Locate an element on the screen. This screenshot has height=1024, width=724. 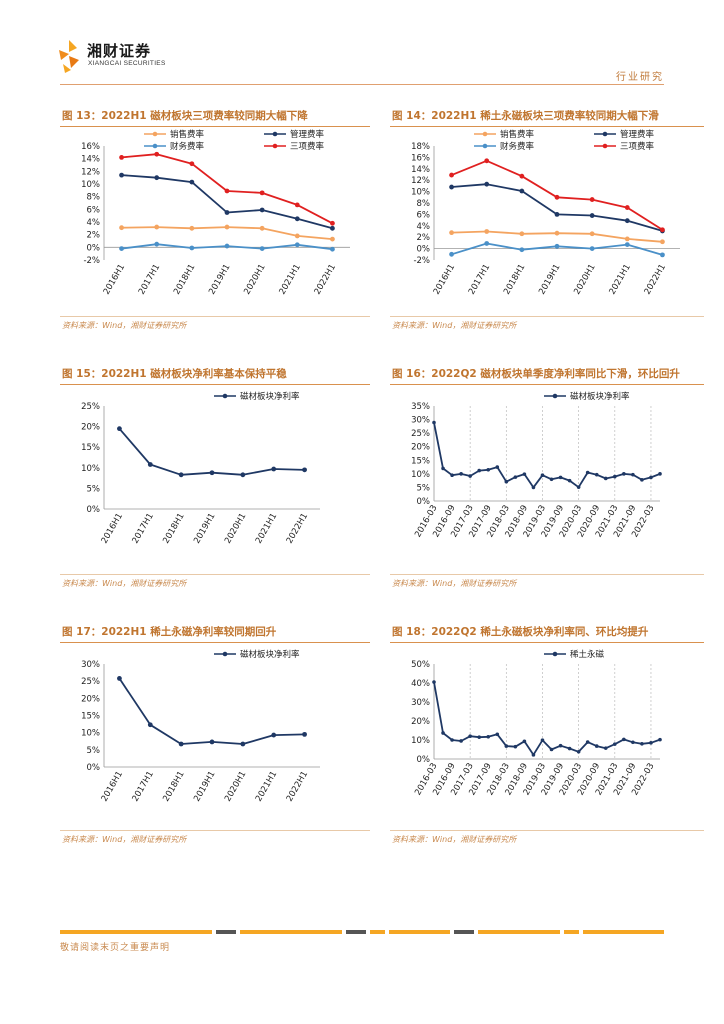
figure-15-source: 资料来源：Wind，湘财证券研究所 is located at coordinates (124, 583).